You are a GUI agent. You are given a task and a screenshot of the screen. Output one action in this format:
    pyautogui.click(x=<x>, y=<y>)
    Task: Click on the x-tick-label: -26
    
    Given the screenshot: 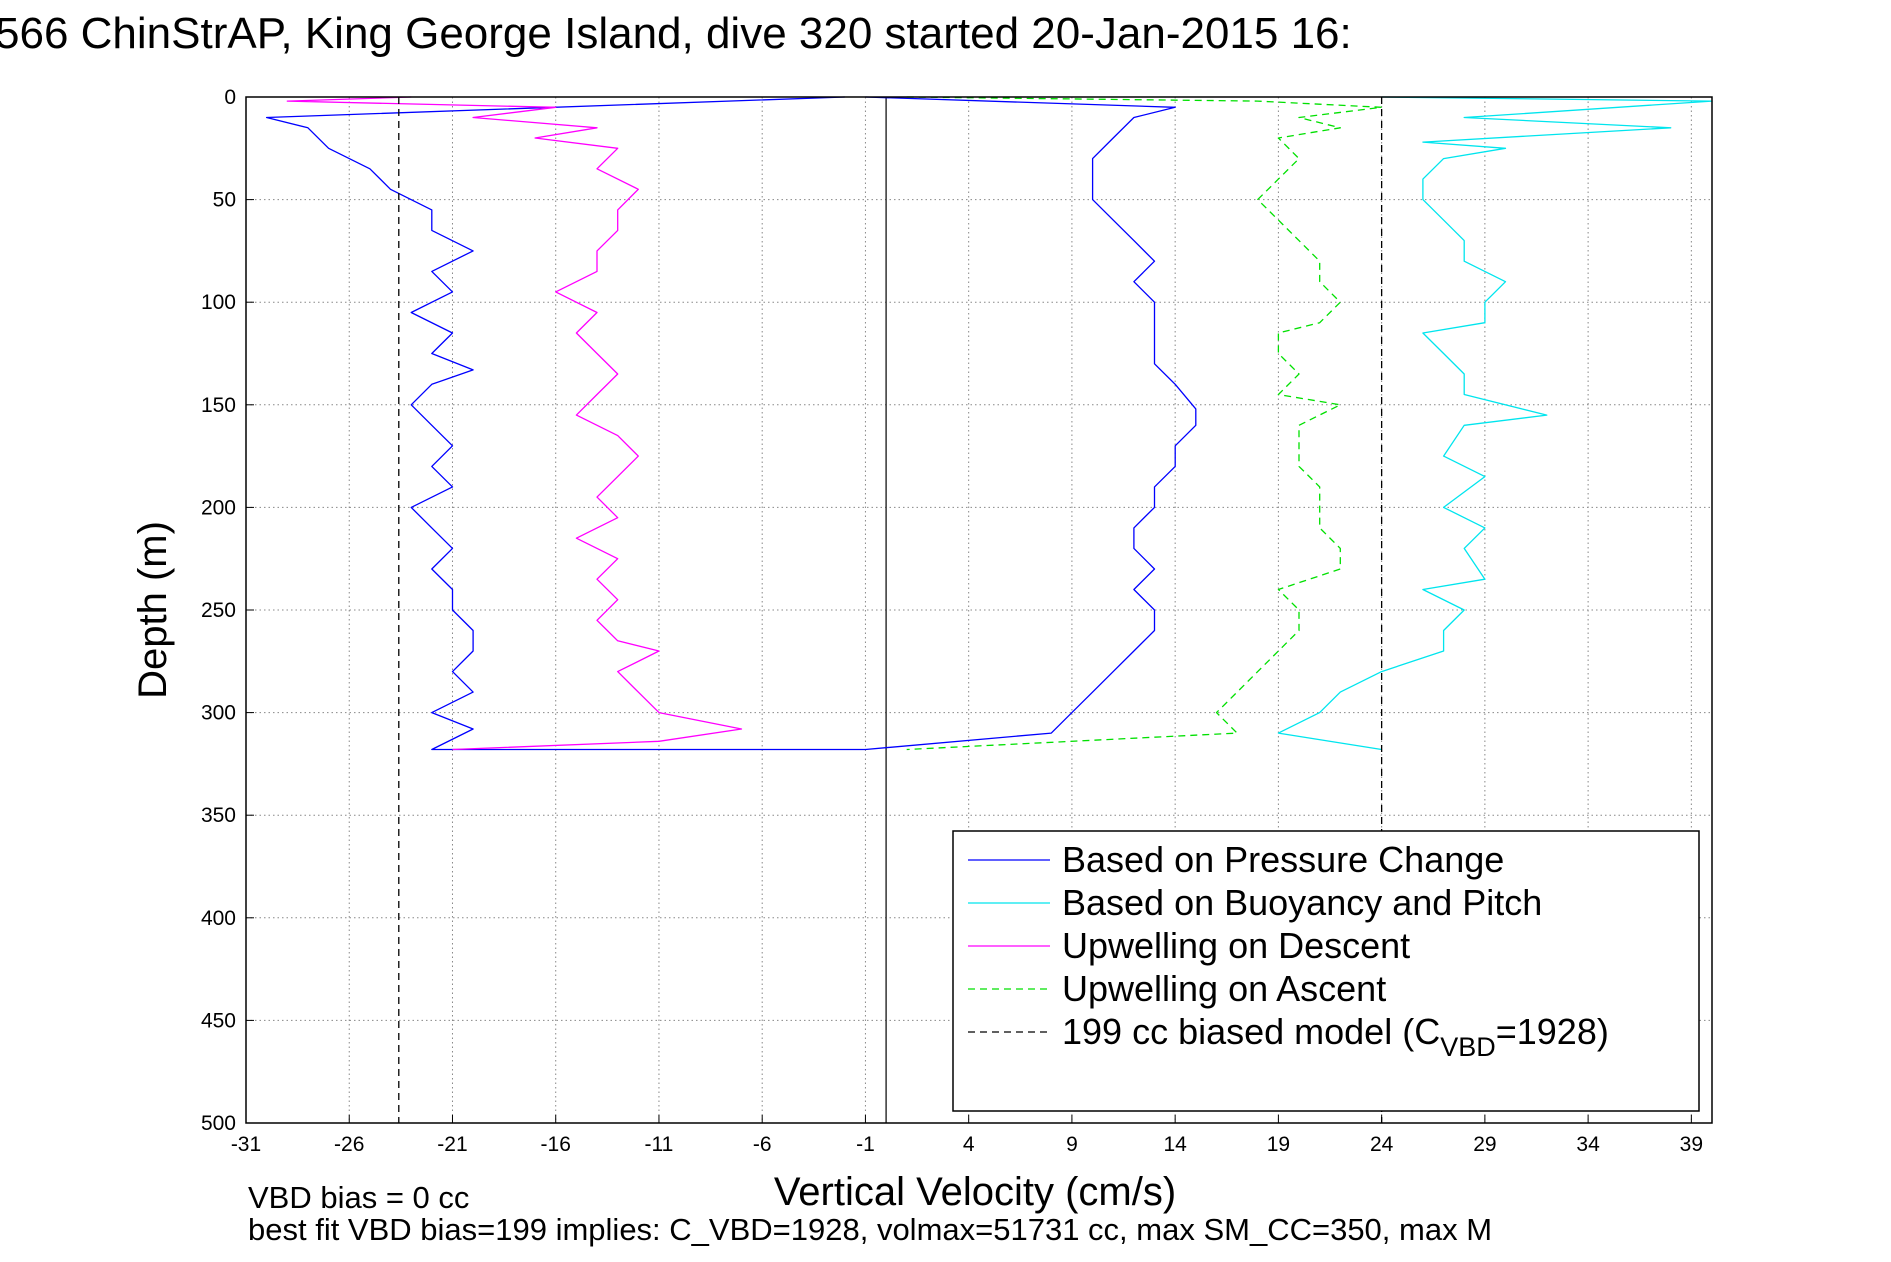 What is the action you would take?
    pyautogui.click(x=349, y=1144)
    